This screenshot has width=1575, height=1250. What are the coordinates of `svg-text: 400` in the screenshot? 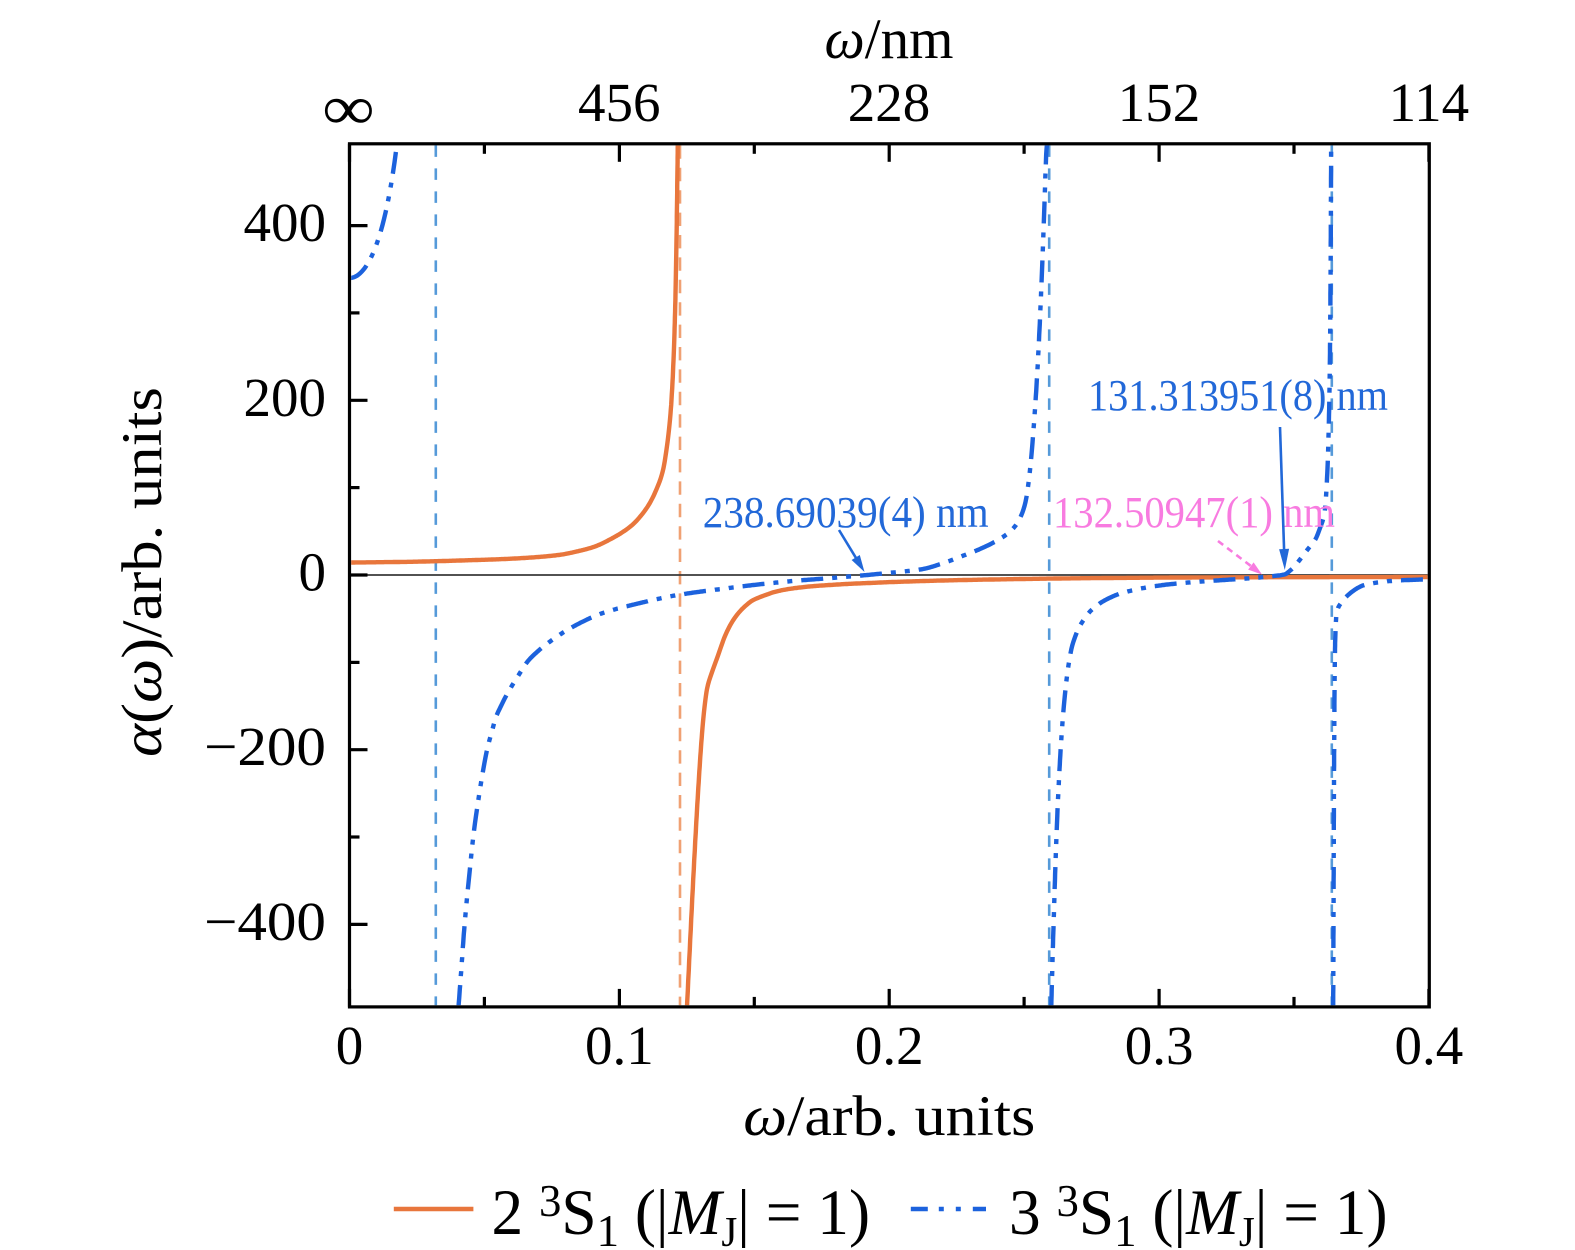 It's located at (285, 222).